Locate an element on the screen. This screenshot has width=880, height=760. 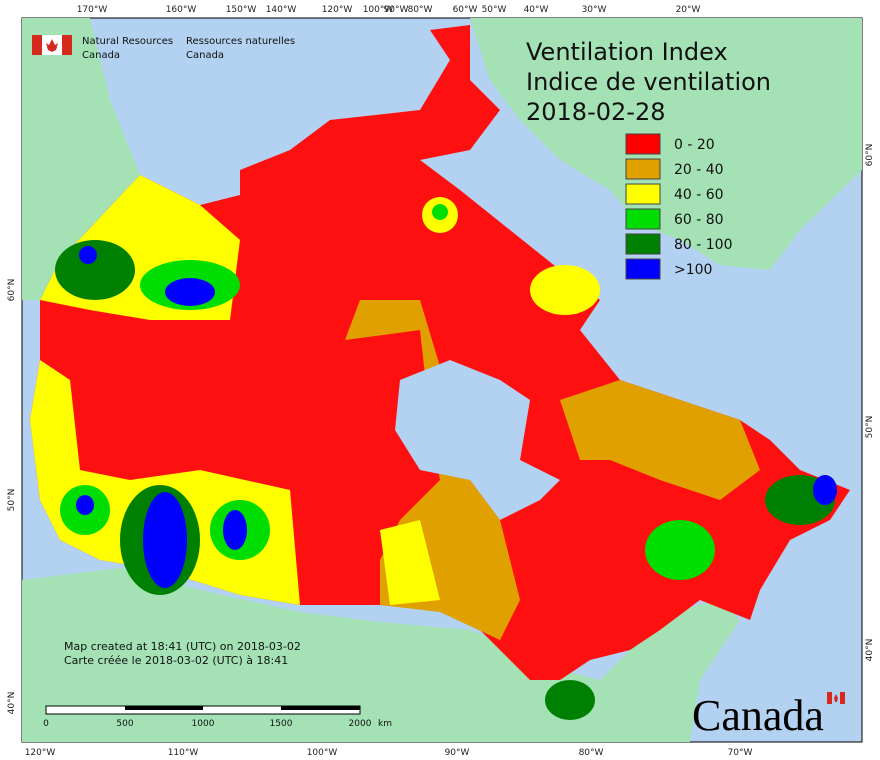
longitude-label: 70°W is located at coordinates (740, 753).